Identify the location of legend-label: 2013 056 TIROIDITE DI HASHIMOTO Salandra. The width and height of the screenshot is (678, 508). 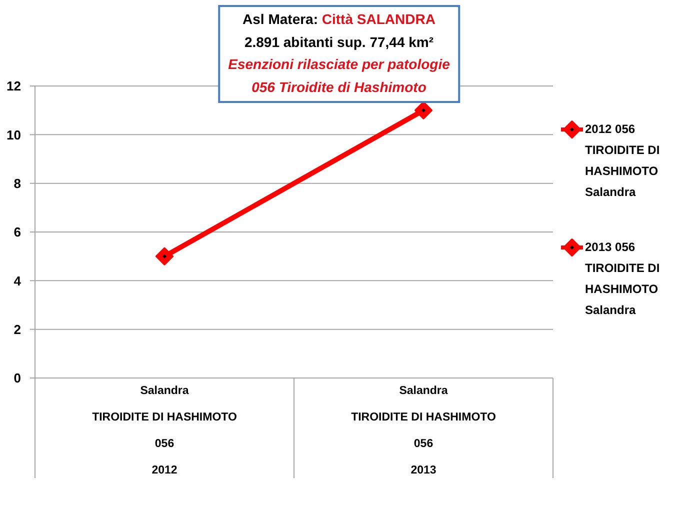
(623, 279).